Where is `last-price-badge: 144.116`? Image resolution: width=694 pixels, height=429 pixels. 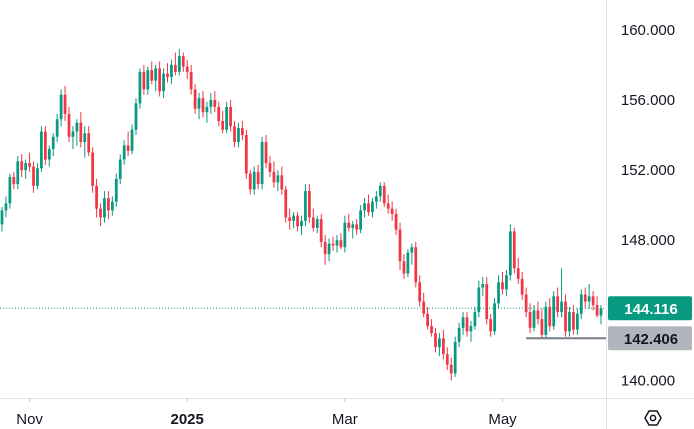 last-price-badge: 144.116 is located at coordinates (650, 308).